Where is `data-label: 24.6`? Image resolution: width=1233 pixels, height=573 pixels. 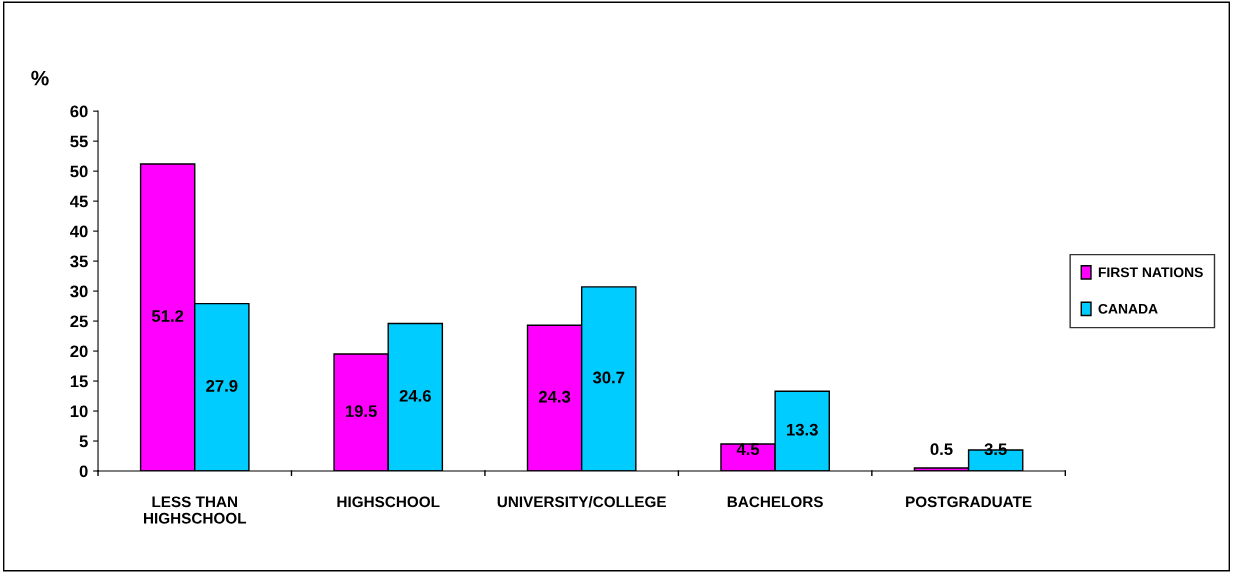
data-label: 24.6 is located at coordinates (415, 395).